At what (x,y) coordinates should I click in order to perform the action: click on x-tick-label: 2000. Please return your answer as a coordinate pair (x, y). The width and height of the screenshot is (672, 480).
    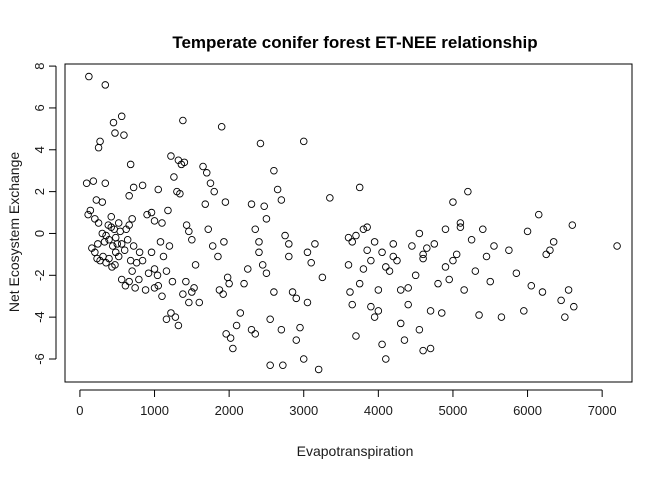
    Looking at the image, I should click on (229, 410).